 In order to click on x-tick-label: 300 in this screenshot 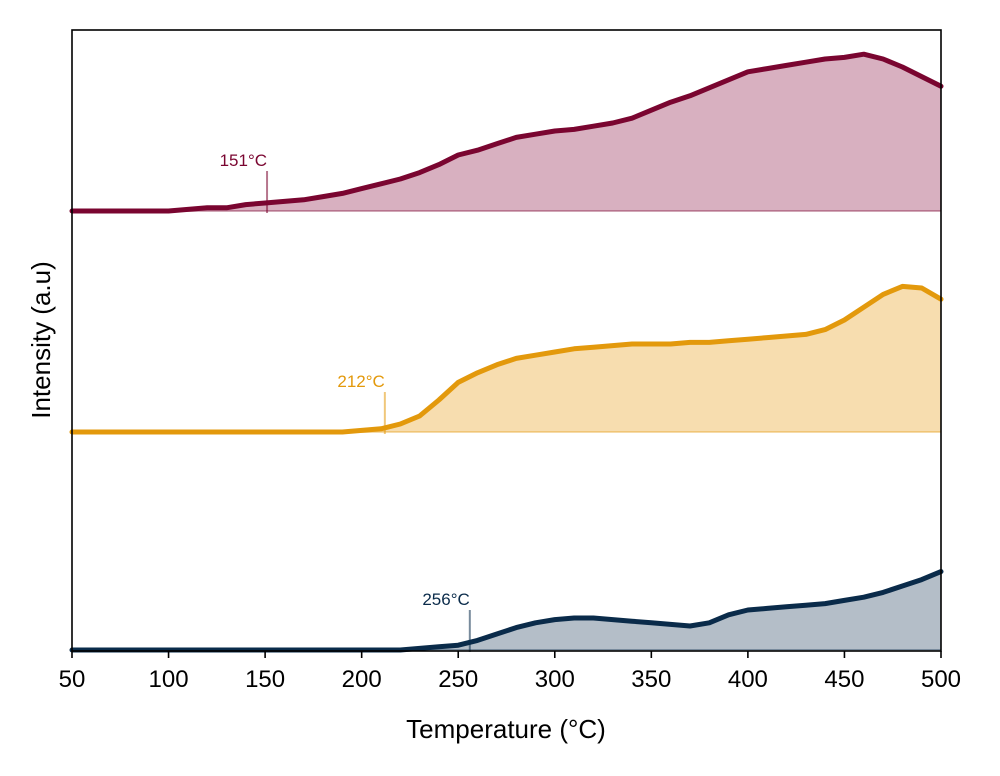, I will do `click(555, 679)`.